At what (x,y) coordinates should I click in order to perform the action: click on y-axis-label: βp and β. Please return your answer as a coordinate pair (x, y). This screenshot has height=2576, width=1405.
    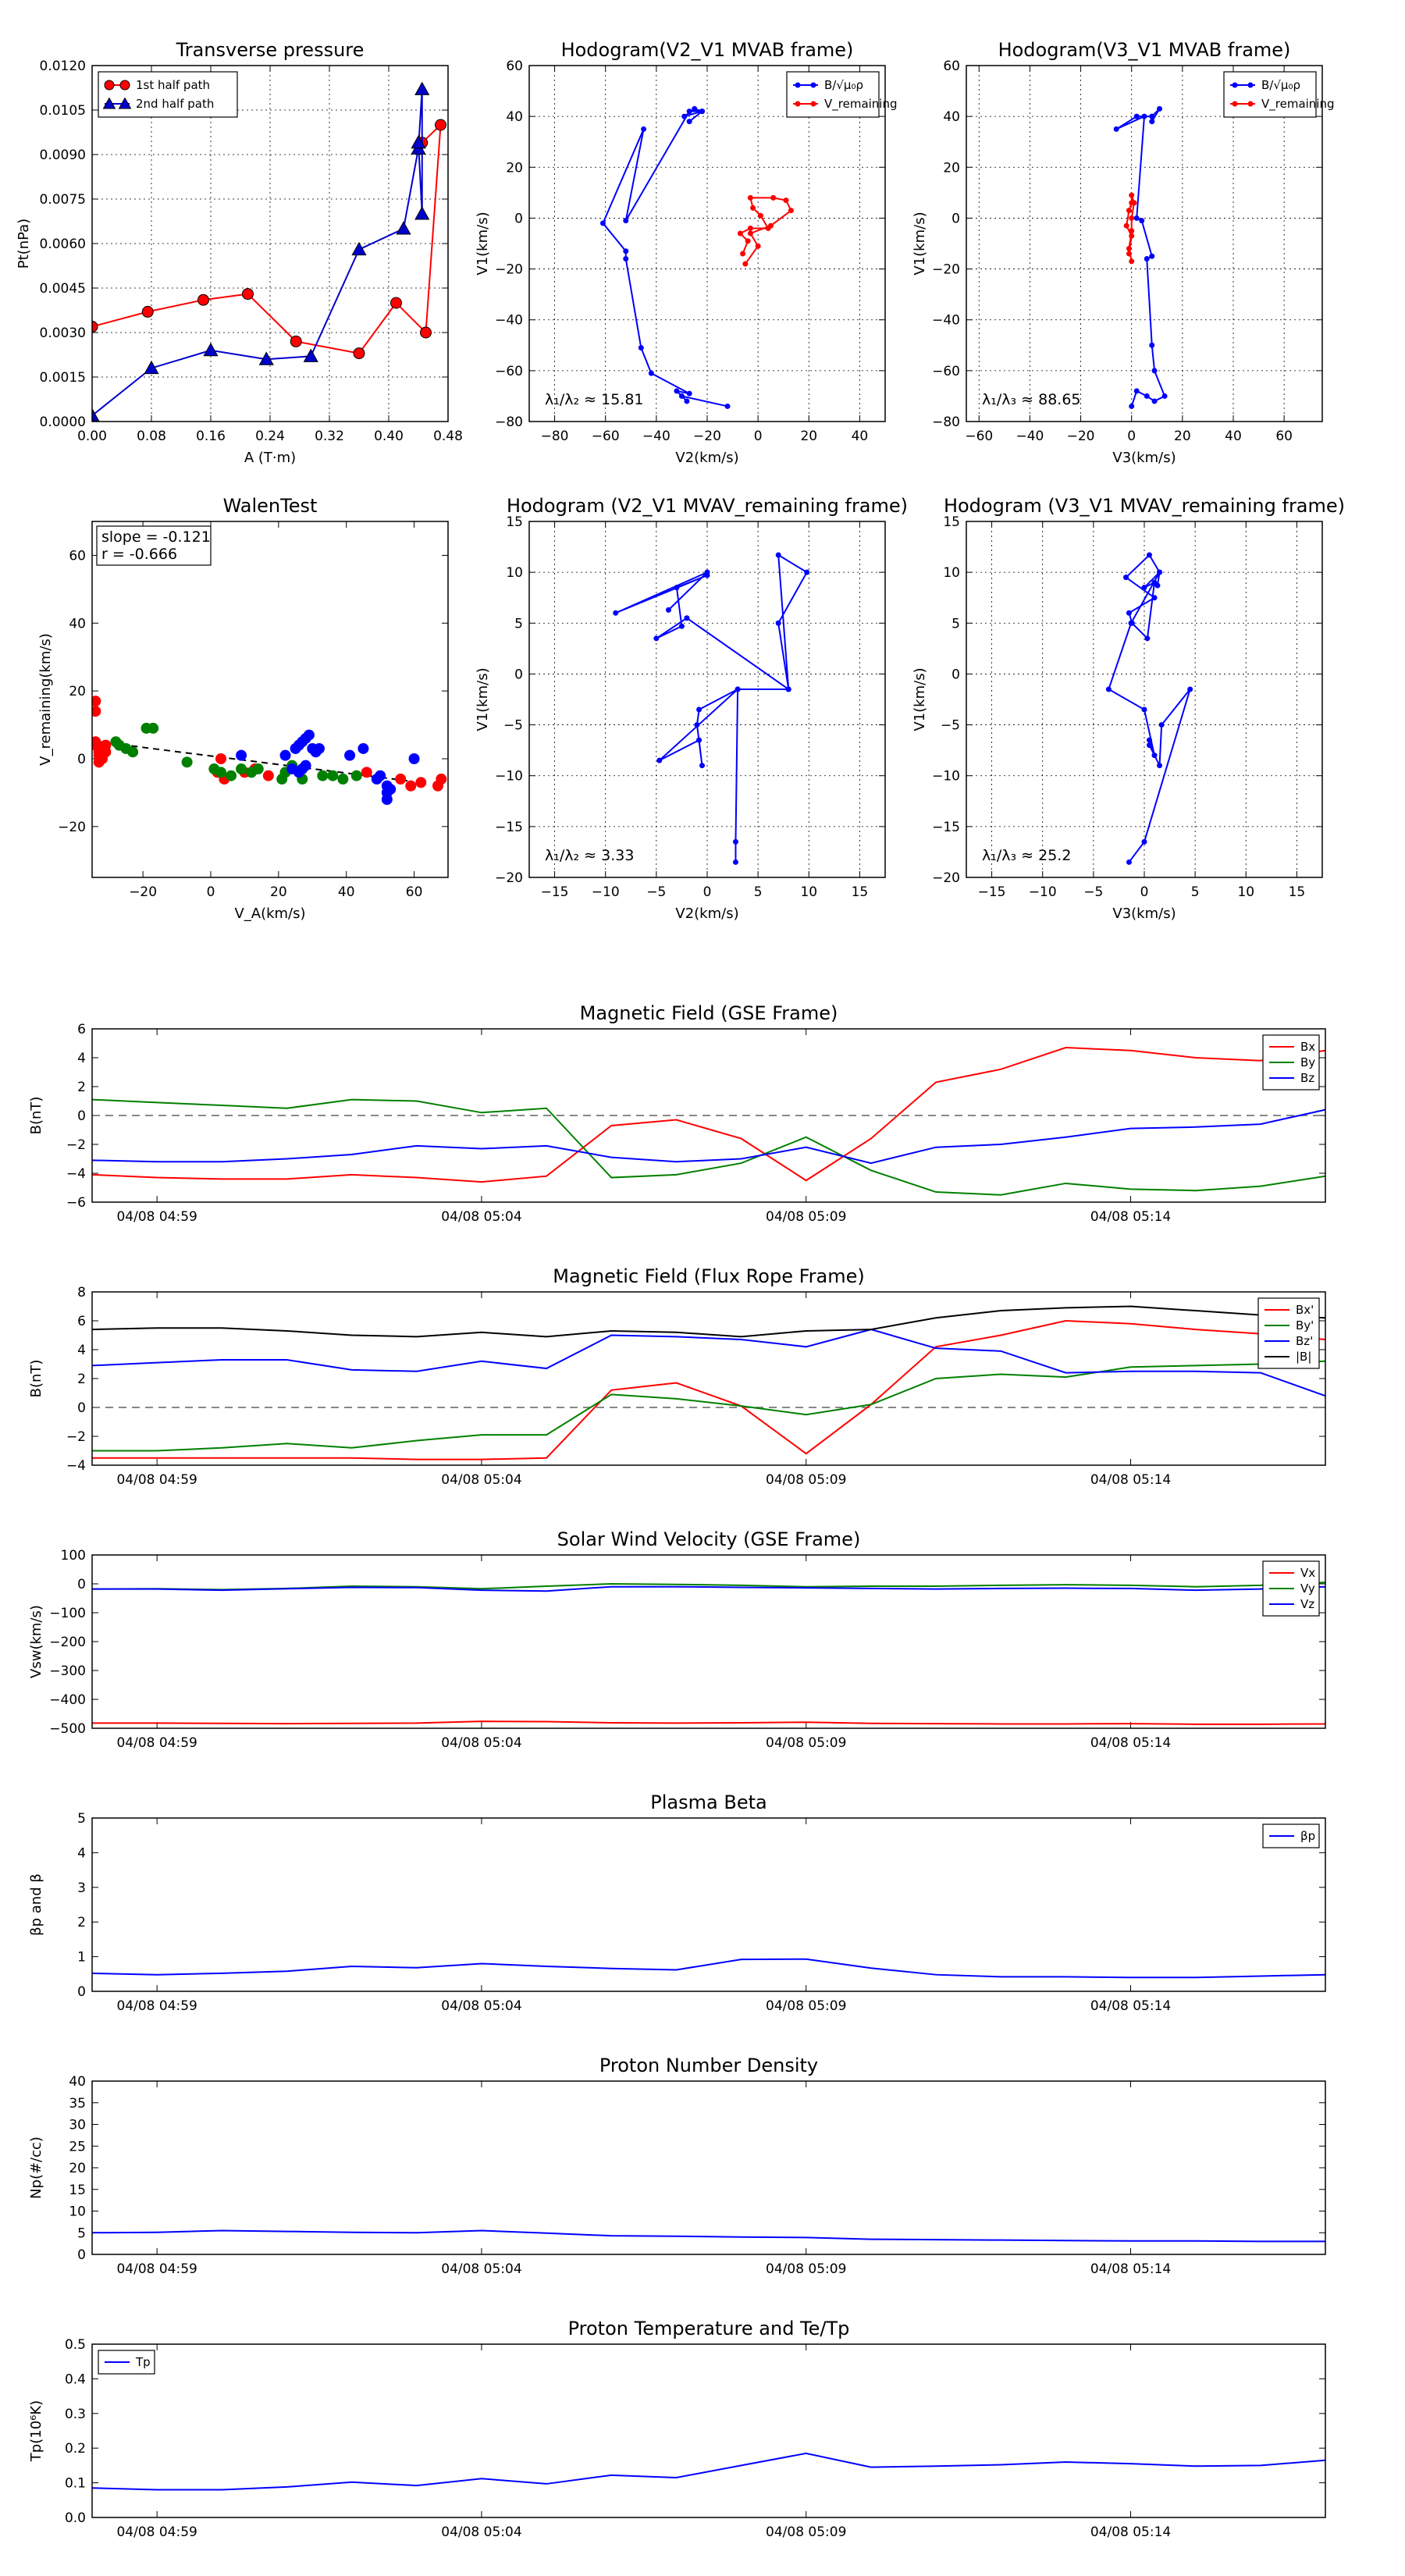
    Looking at the image, I should click on (36, 1904).